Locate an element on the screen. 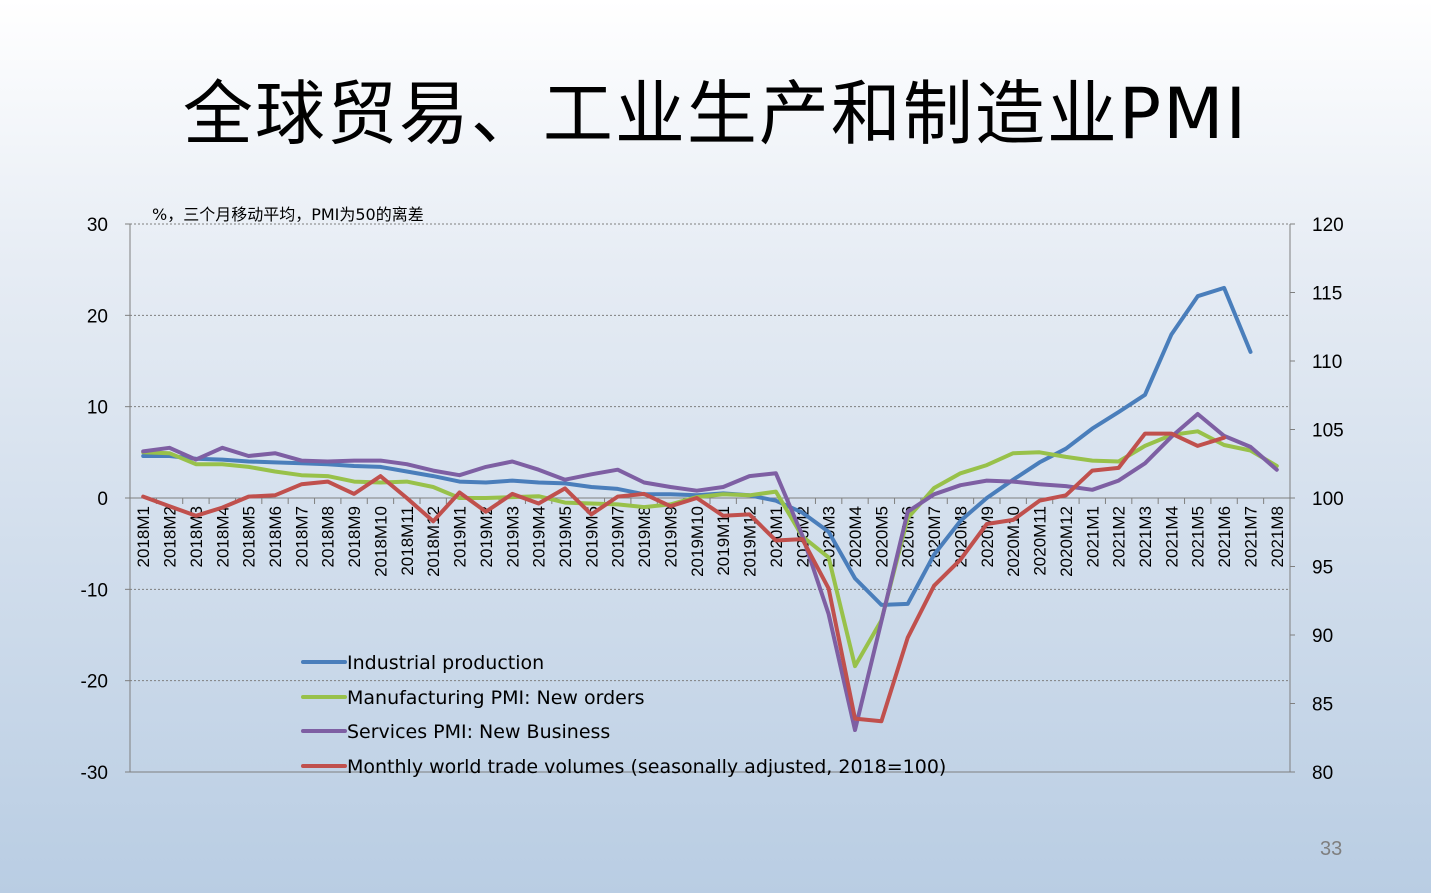  category-label: 2021M7 is located at coordinates (1250, 536).